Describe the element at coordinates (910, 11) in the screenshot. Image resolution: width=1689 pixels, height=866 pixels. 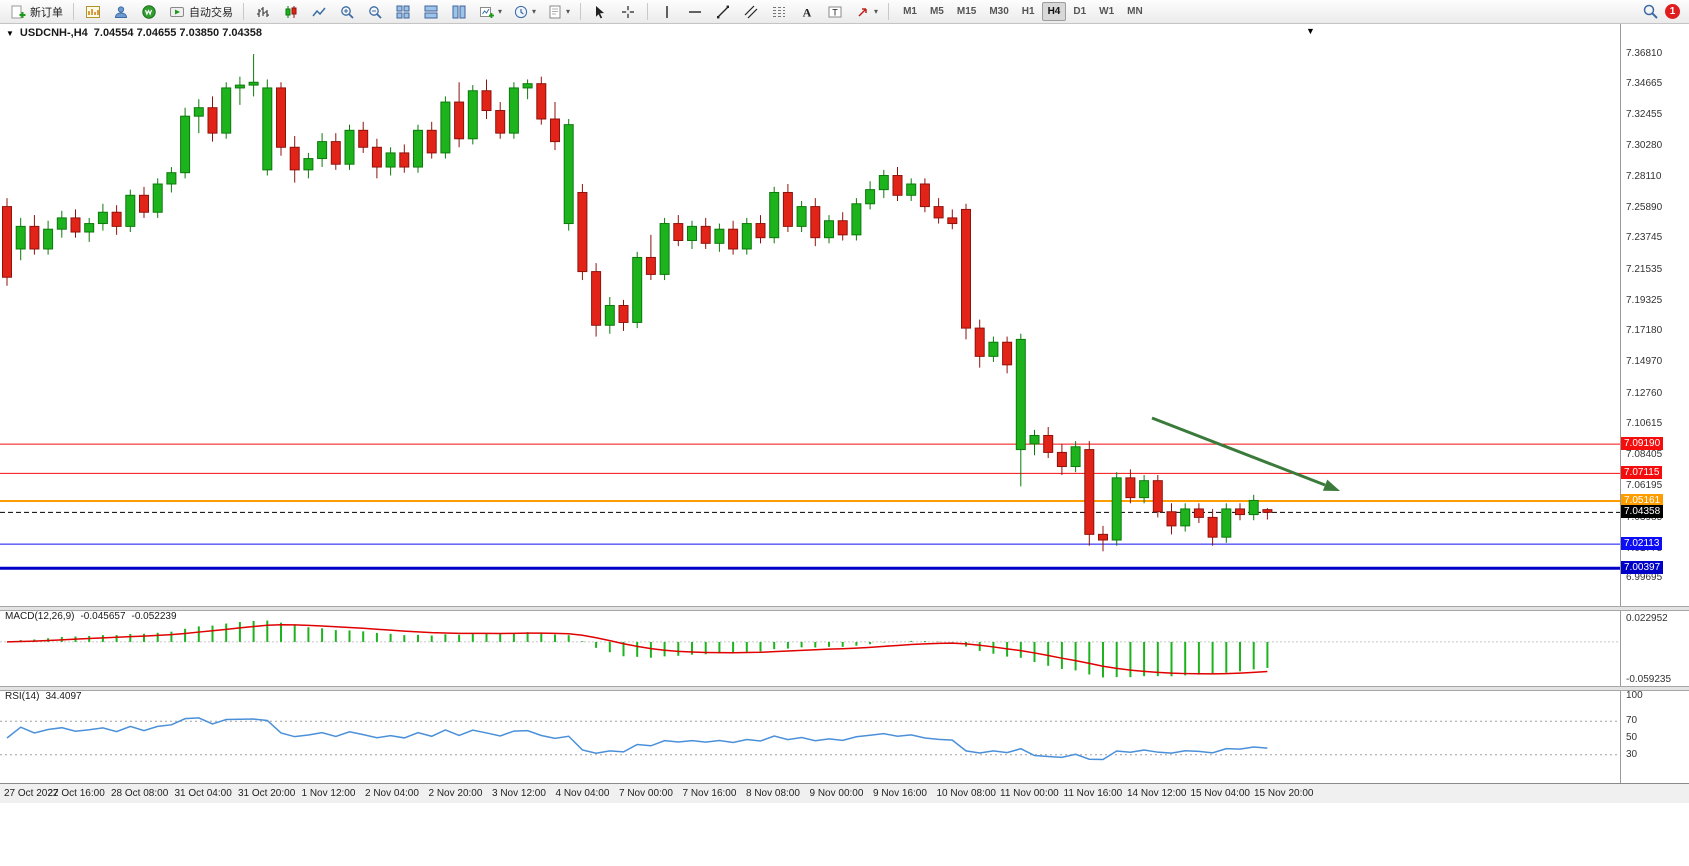
I see `timeframe-button-m1: M1` at that location.